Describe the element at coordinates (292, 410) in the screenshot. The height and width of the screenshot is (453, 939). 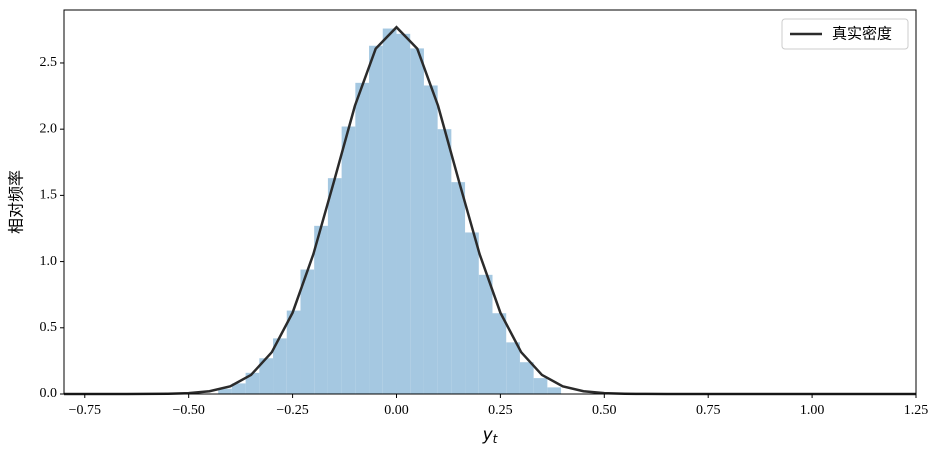
I see `x-tick-label: −0.25` at that location.